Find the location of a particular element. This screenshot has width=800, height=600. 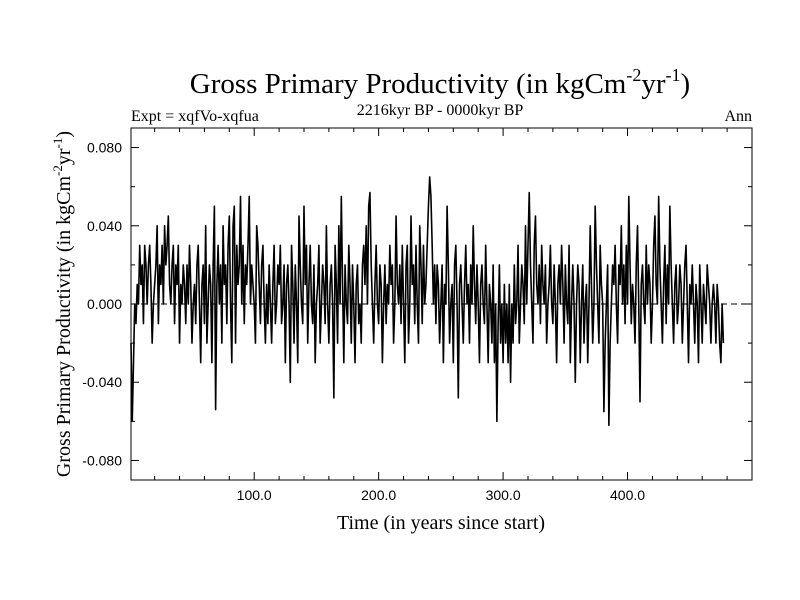

x-tick-label: 100.0 is located at coordinates (254, 495).